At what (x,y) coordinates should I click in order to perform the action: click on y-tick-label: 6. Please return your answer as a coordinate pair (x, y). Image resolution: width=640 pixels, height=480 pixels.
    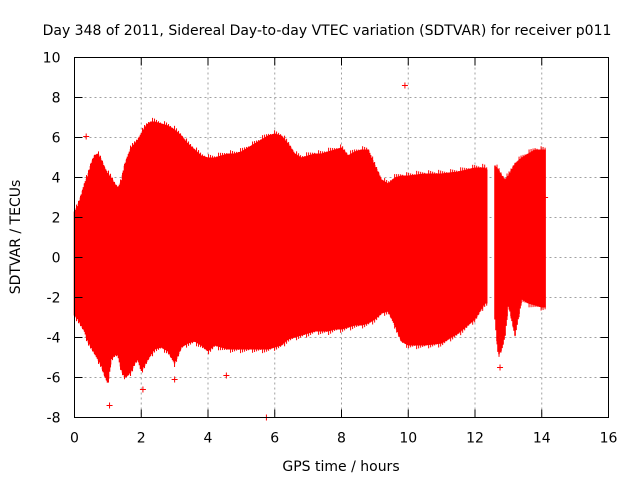
    Looking at the image, I should click on (56, 139).